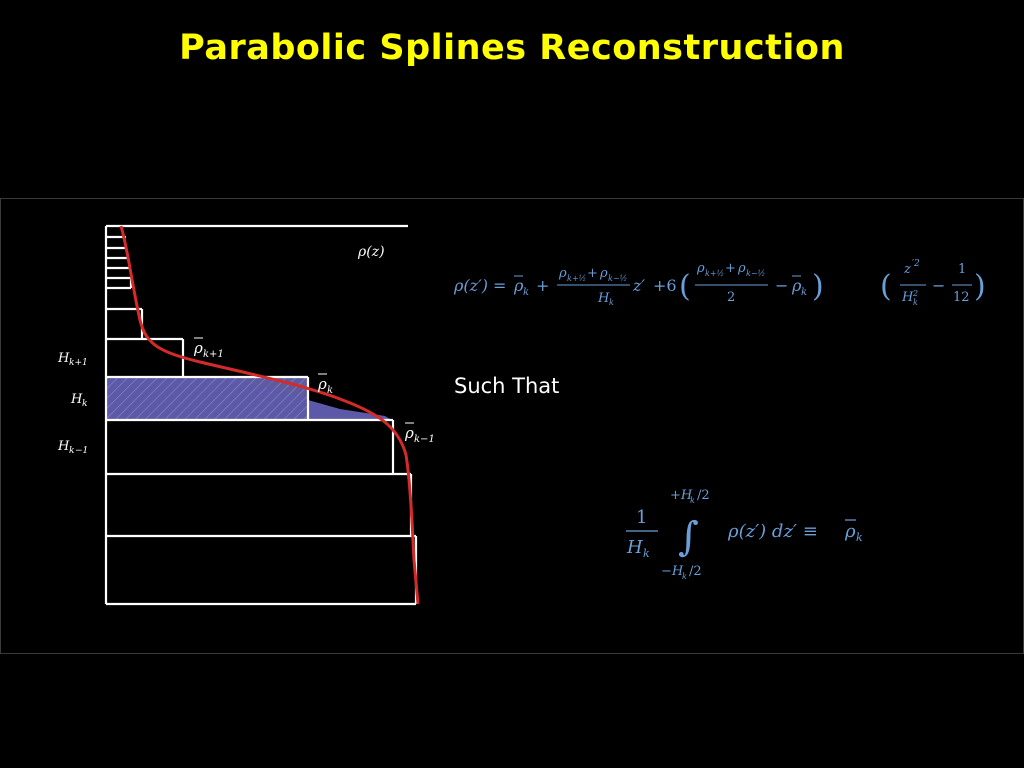 The height and width of the screenshot is (768, 1024). What do you see at coordinates (665, 285) in the screenshot?
I see `svg-text: +6` at bounding box center [665, 285].